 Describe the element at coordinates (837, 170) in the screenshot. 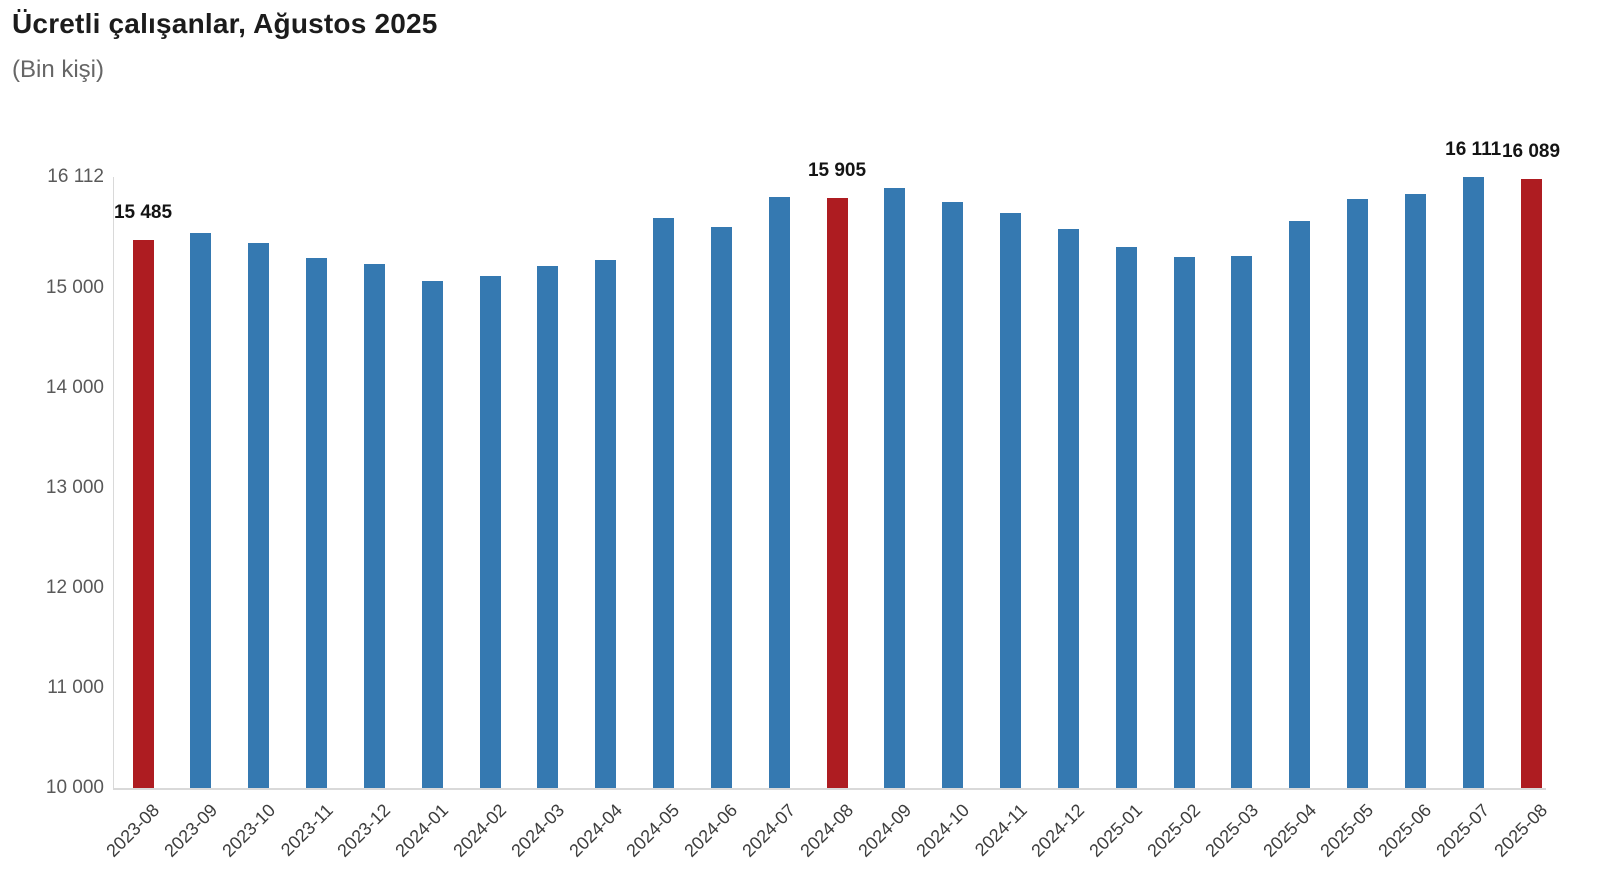

I see `bar-value-label: 15 905` at that location.